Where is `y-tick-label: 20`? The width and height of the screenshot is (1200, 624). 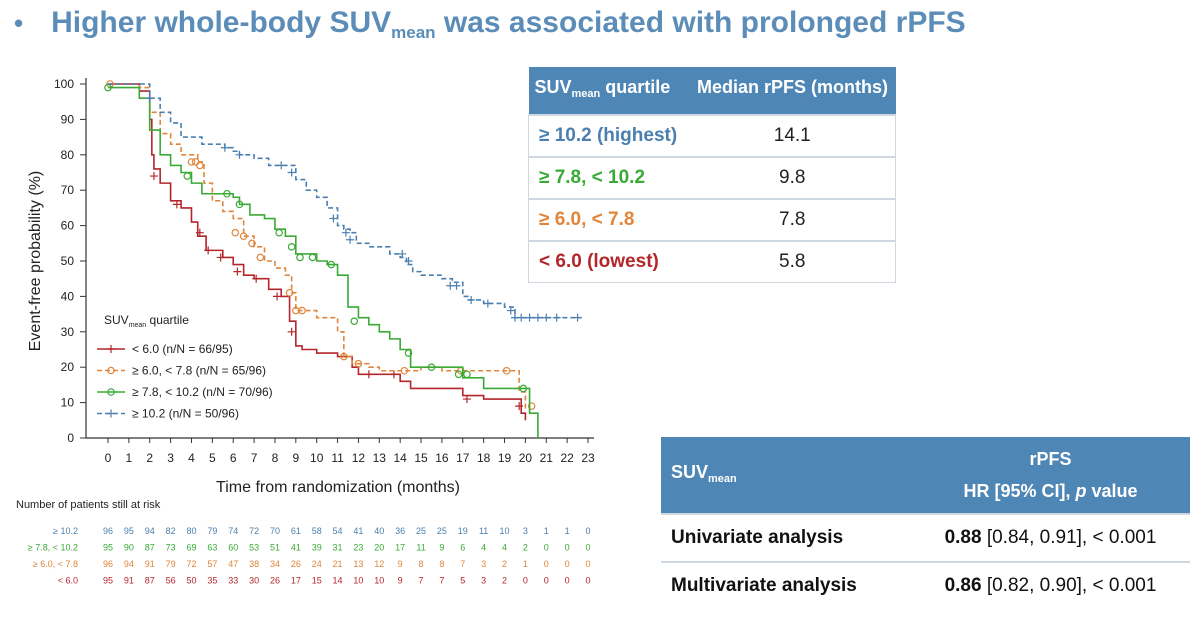
y-tick-label: 20 is located at coordinates (68, 367).